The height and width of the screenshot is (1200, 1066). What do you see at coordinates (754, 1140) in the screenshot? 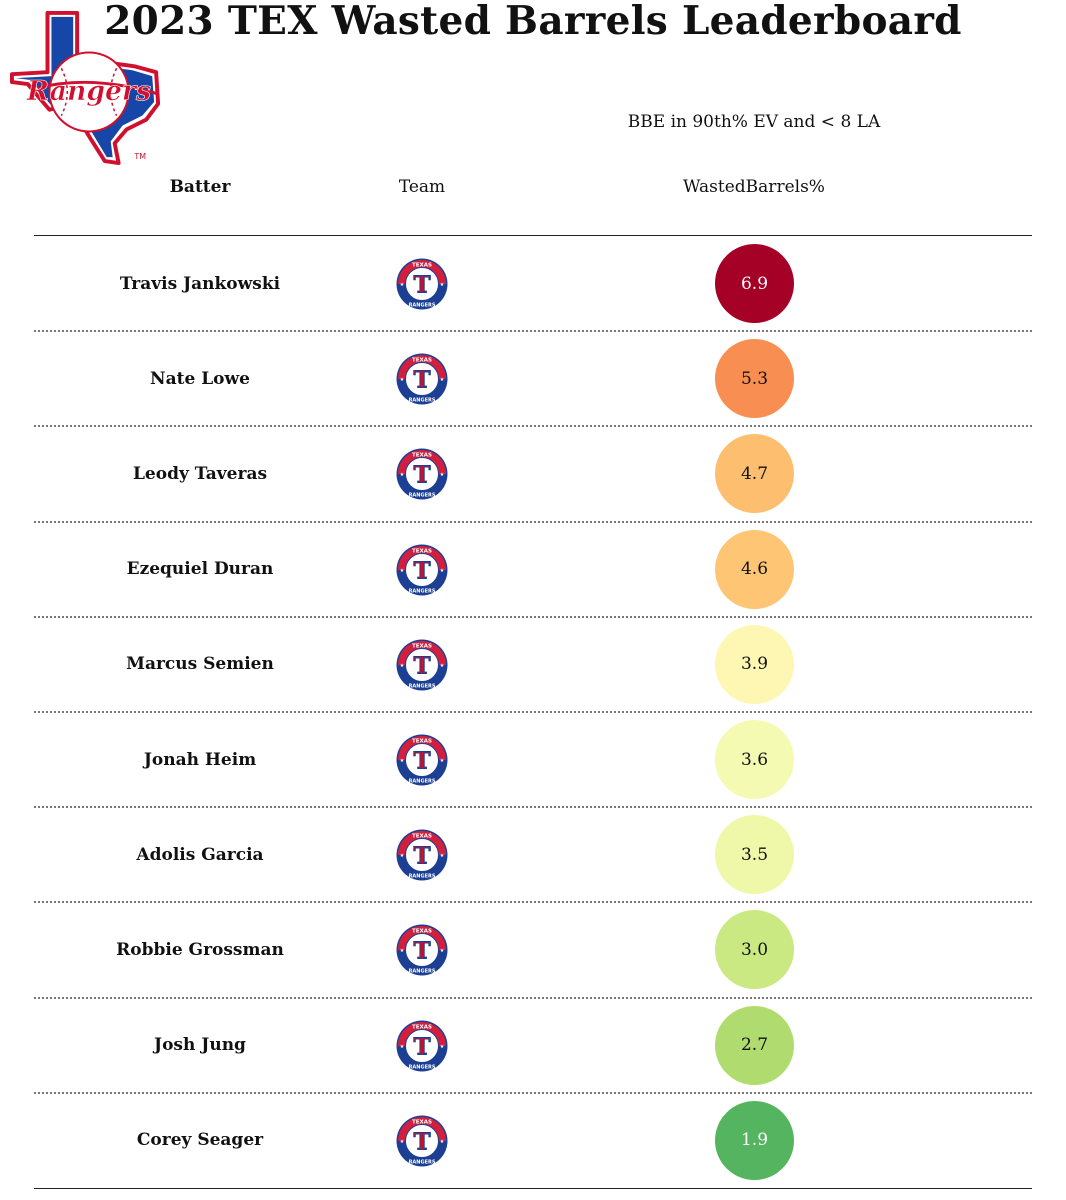
I see `wasted-barrels-value-circle: 1.9` at bounding box center [754, 1140].